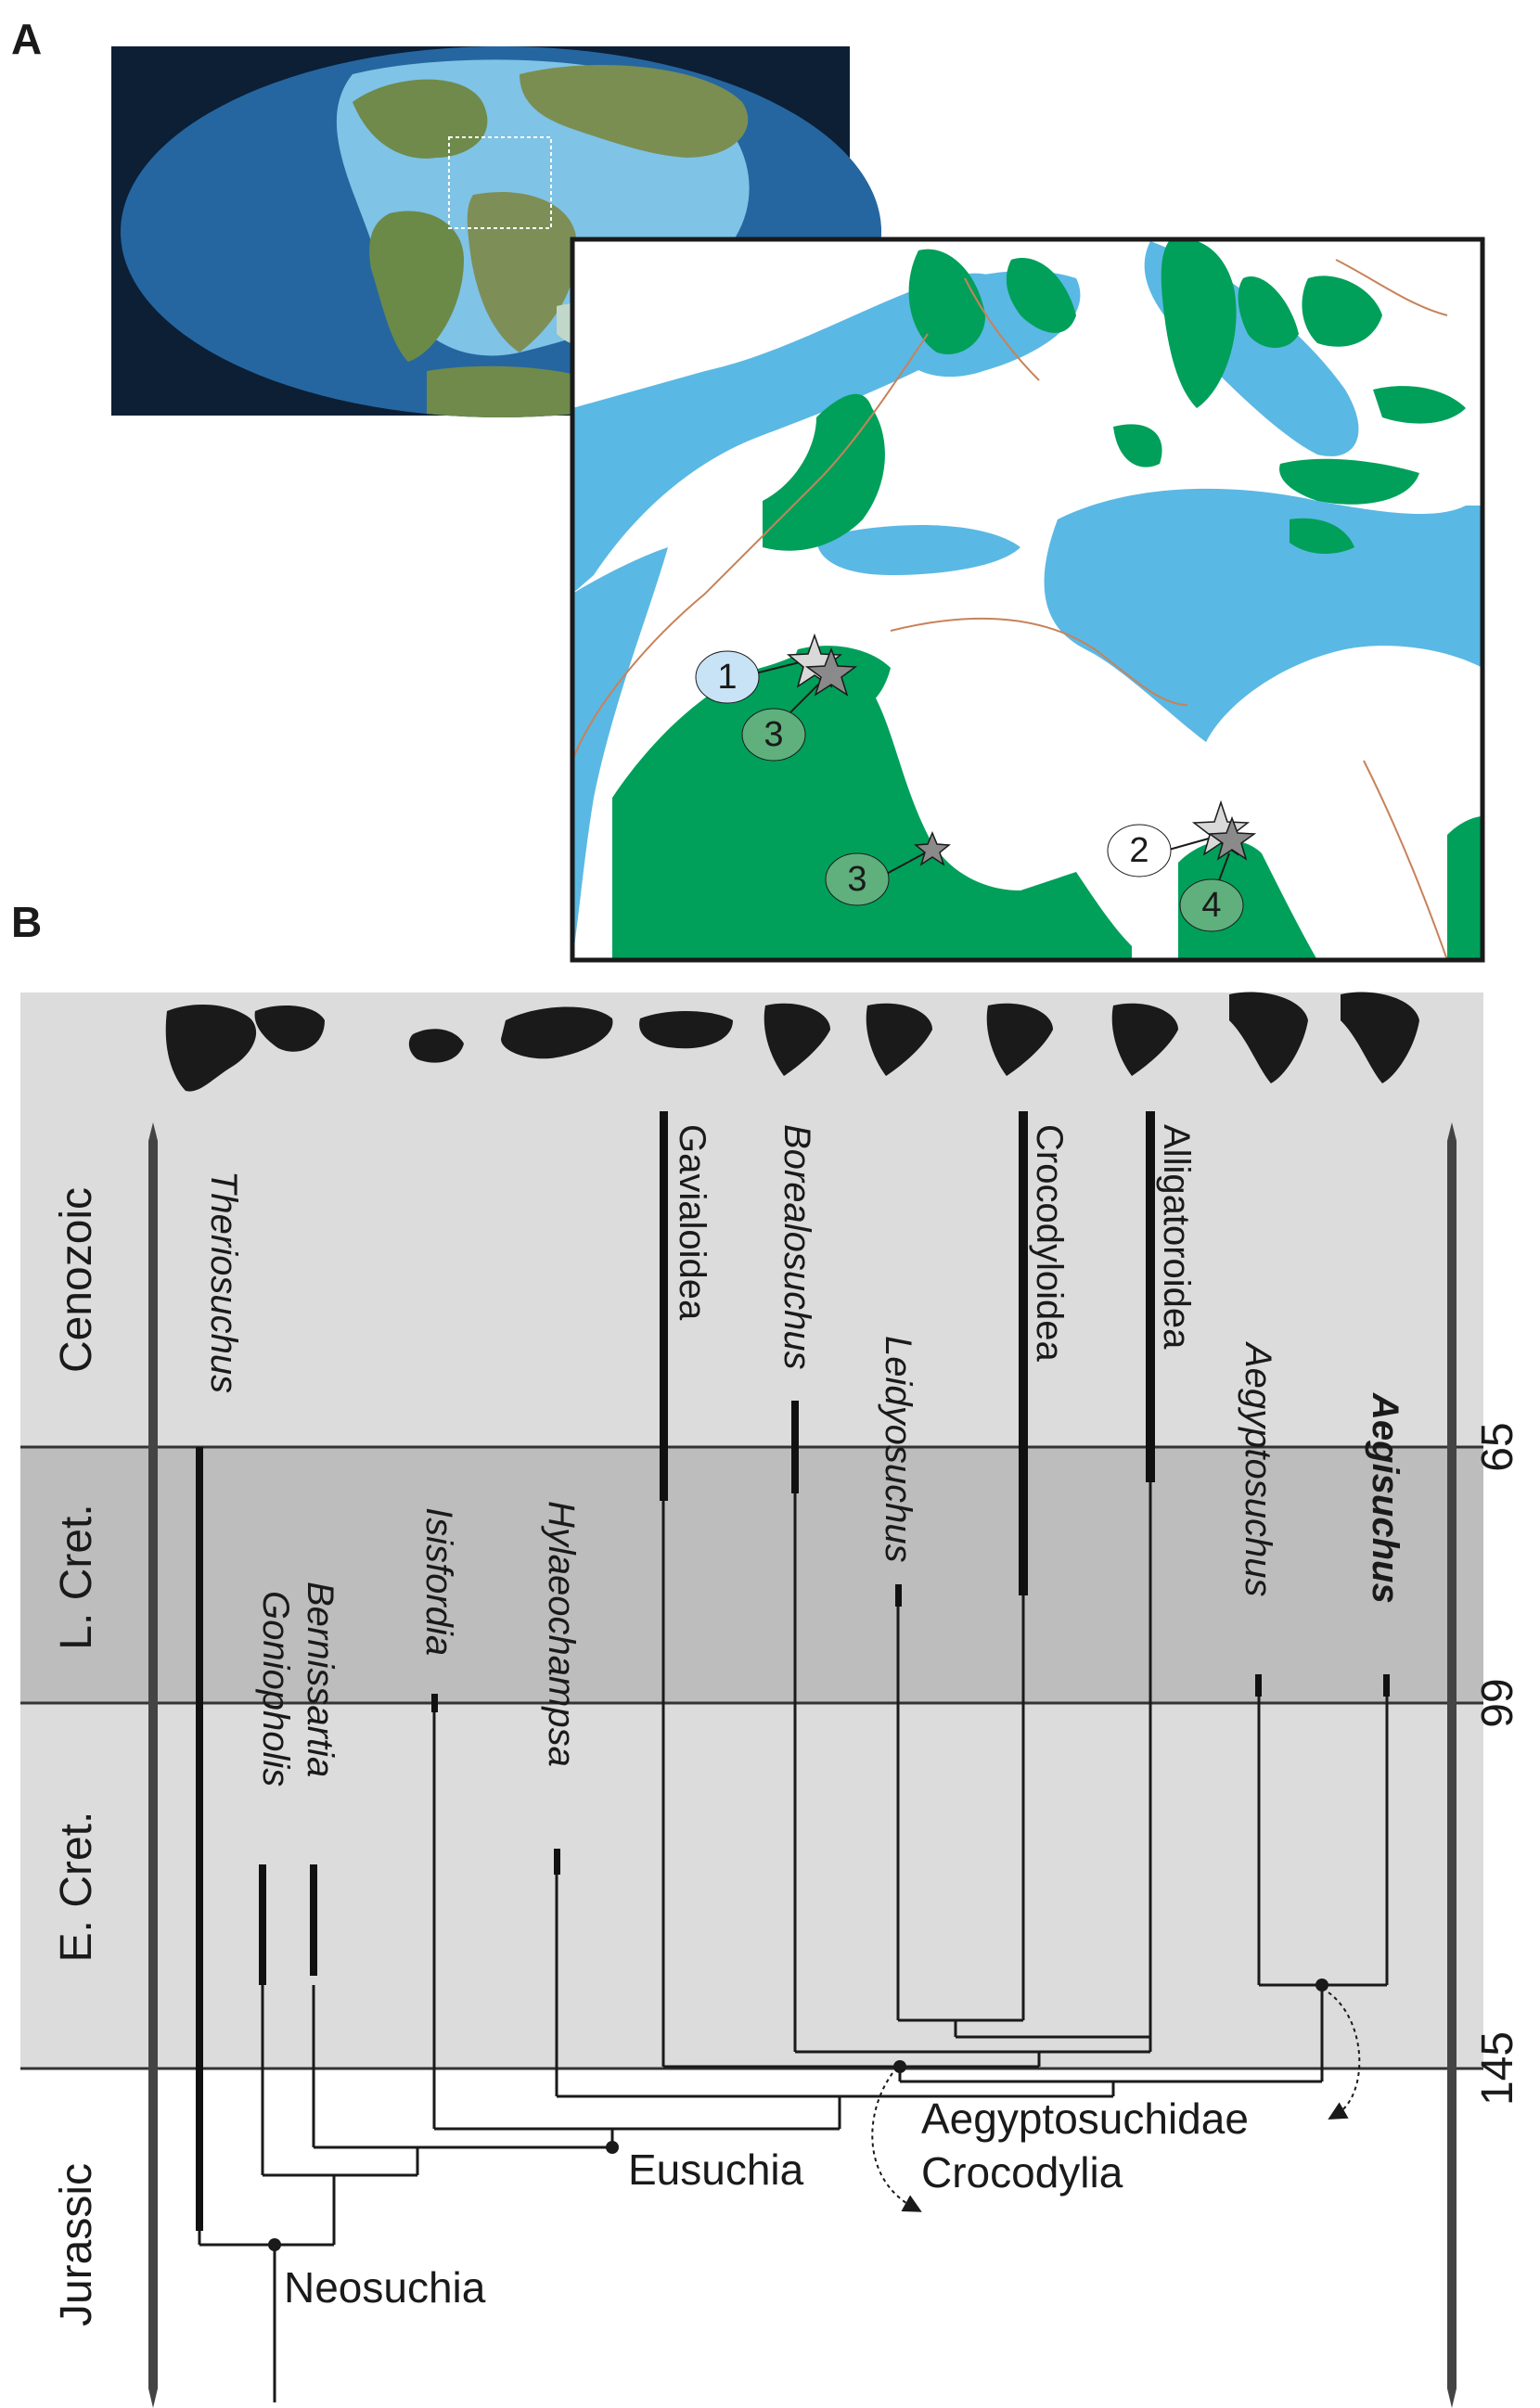 The image size is (1540, 2408). What do you see at coordinates (1085, 2118) in the screenshot?
I see `clade-aegyptosuchidae: Aegyptosuchidae` at bounding box center [1085, 2118].